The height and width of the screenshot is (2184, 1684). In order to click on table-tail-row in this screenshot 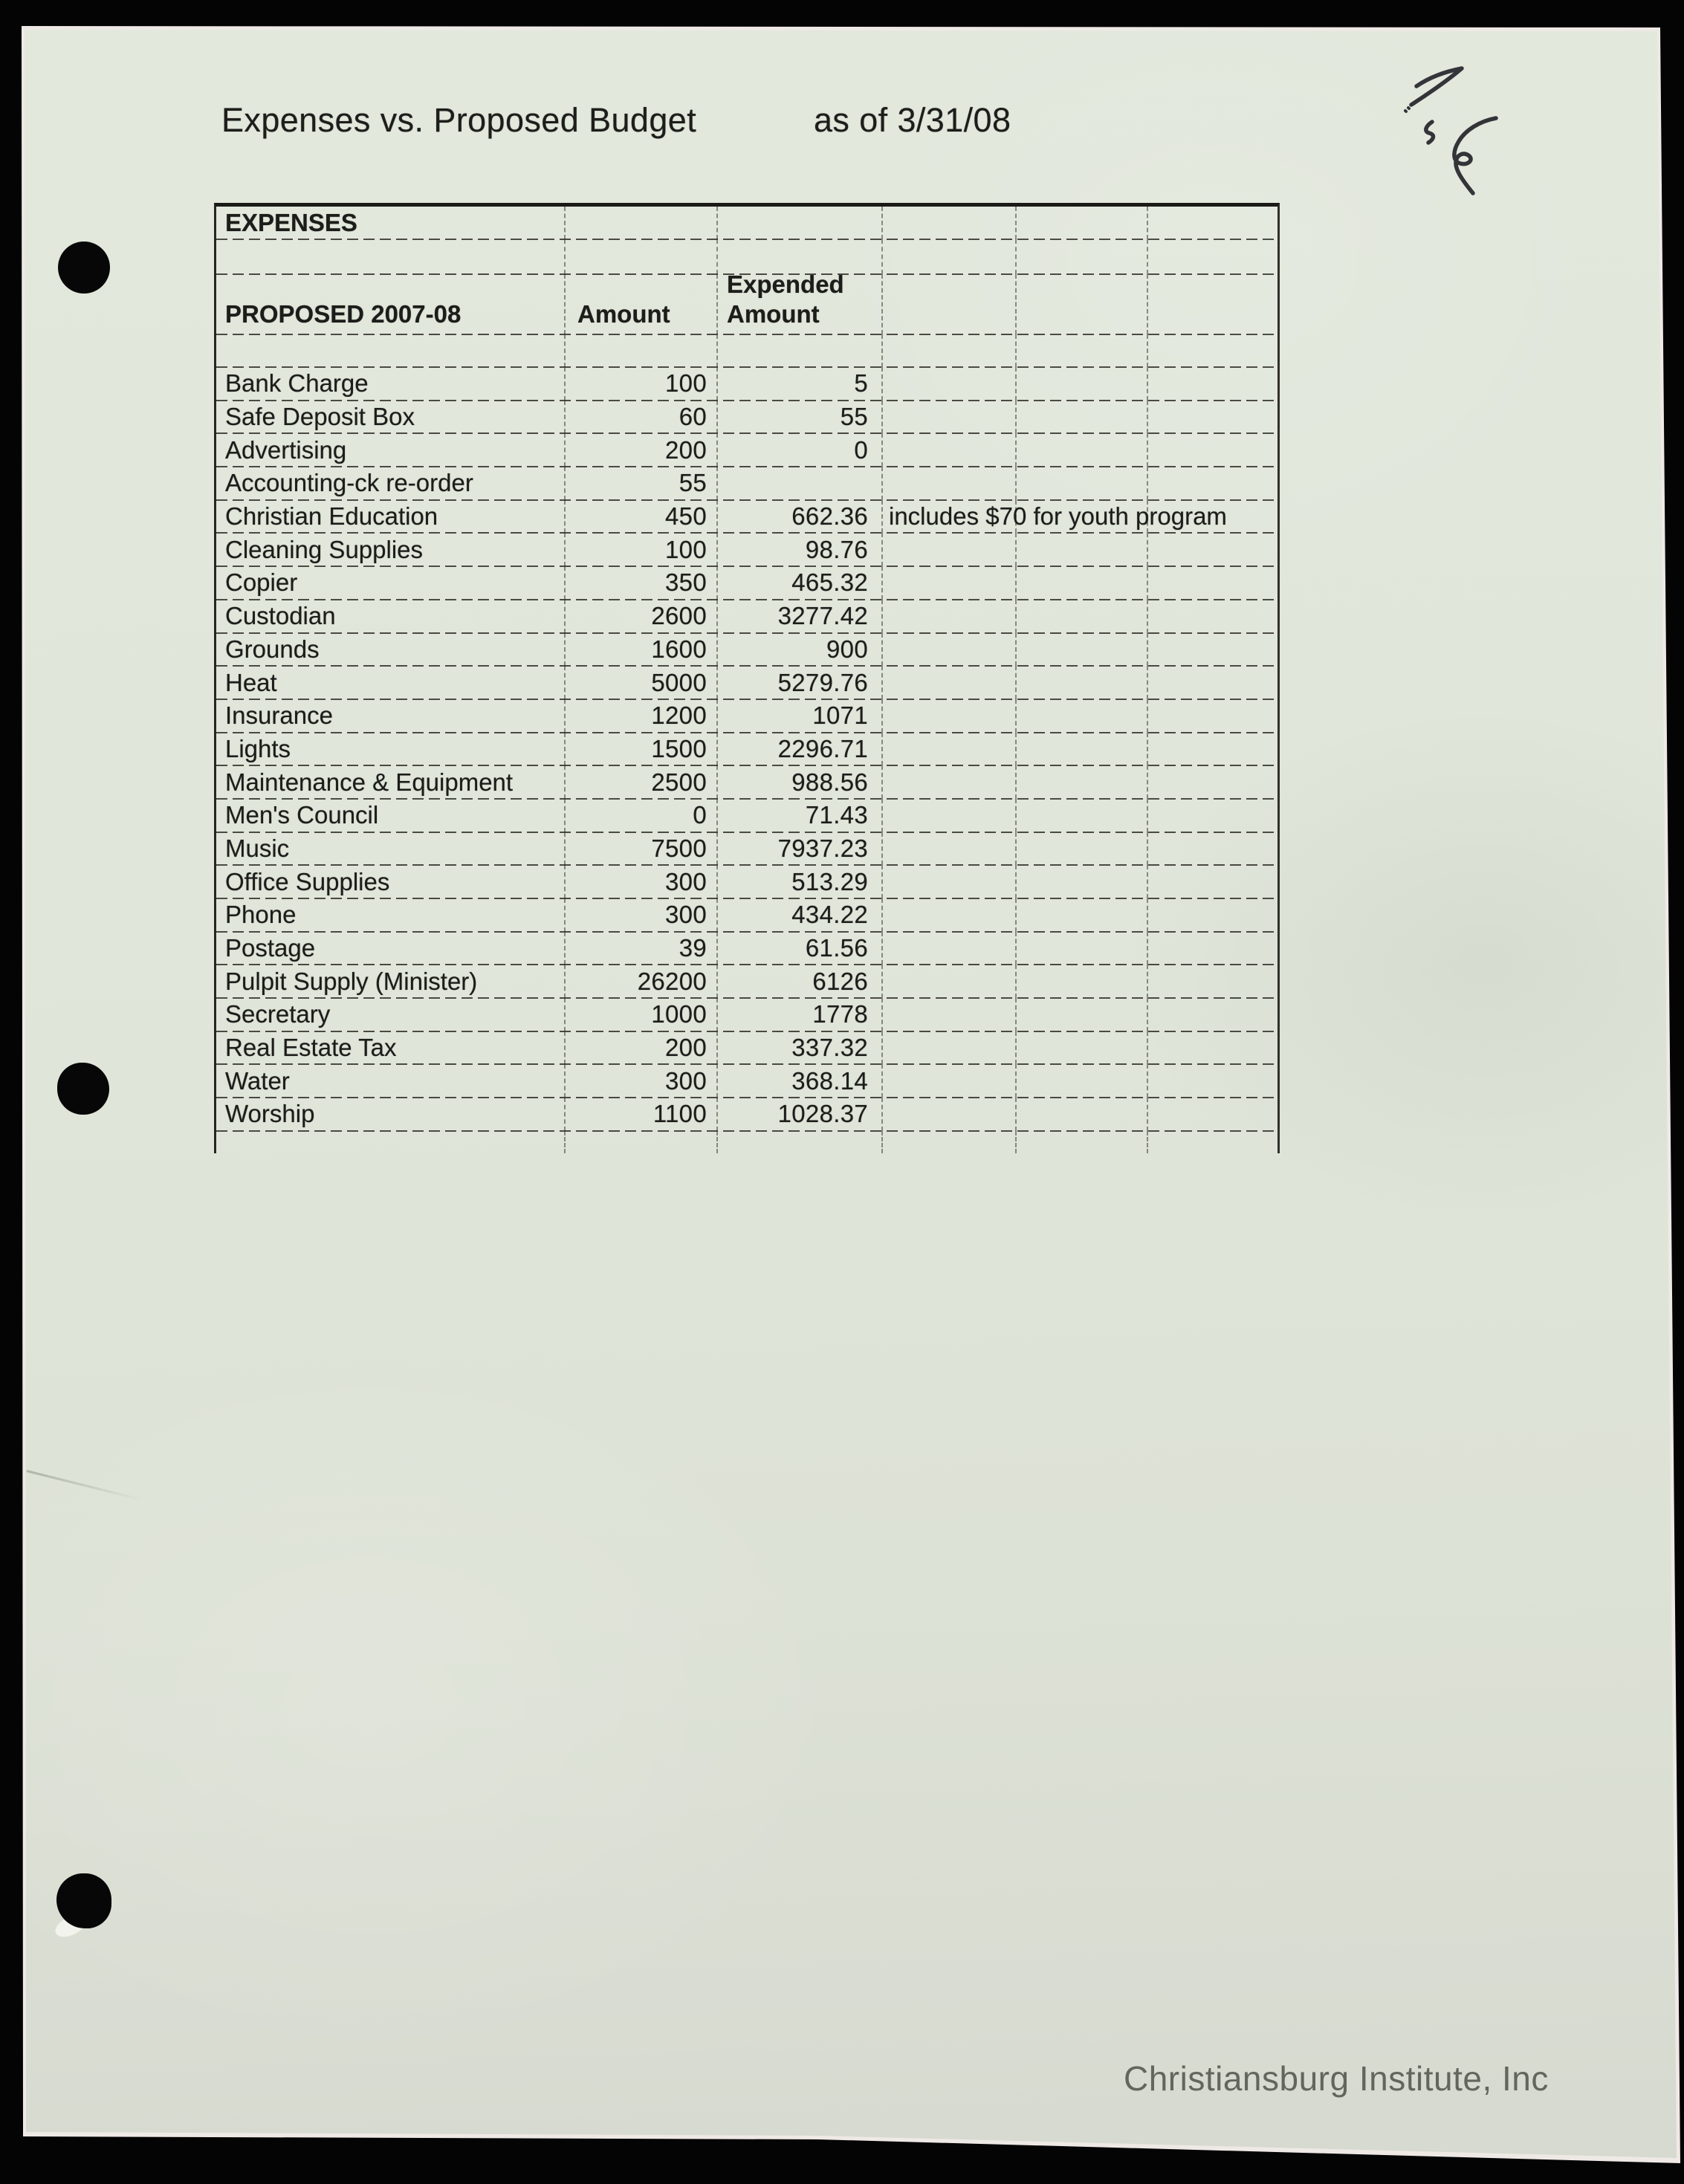, I will do `click(746, 1142)`.